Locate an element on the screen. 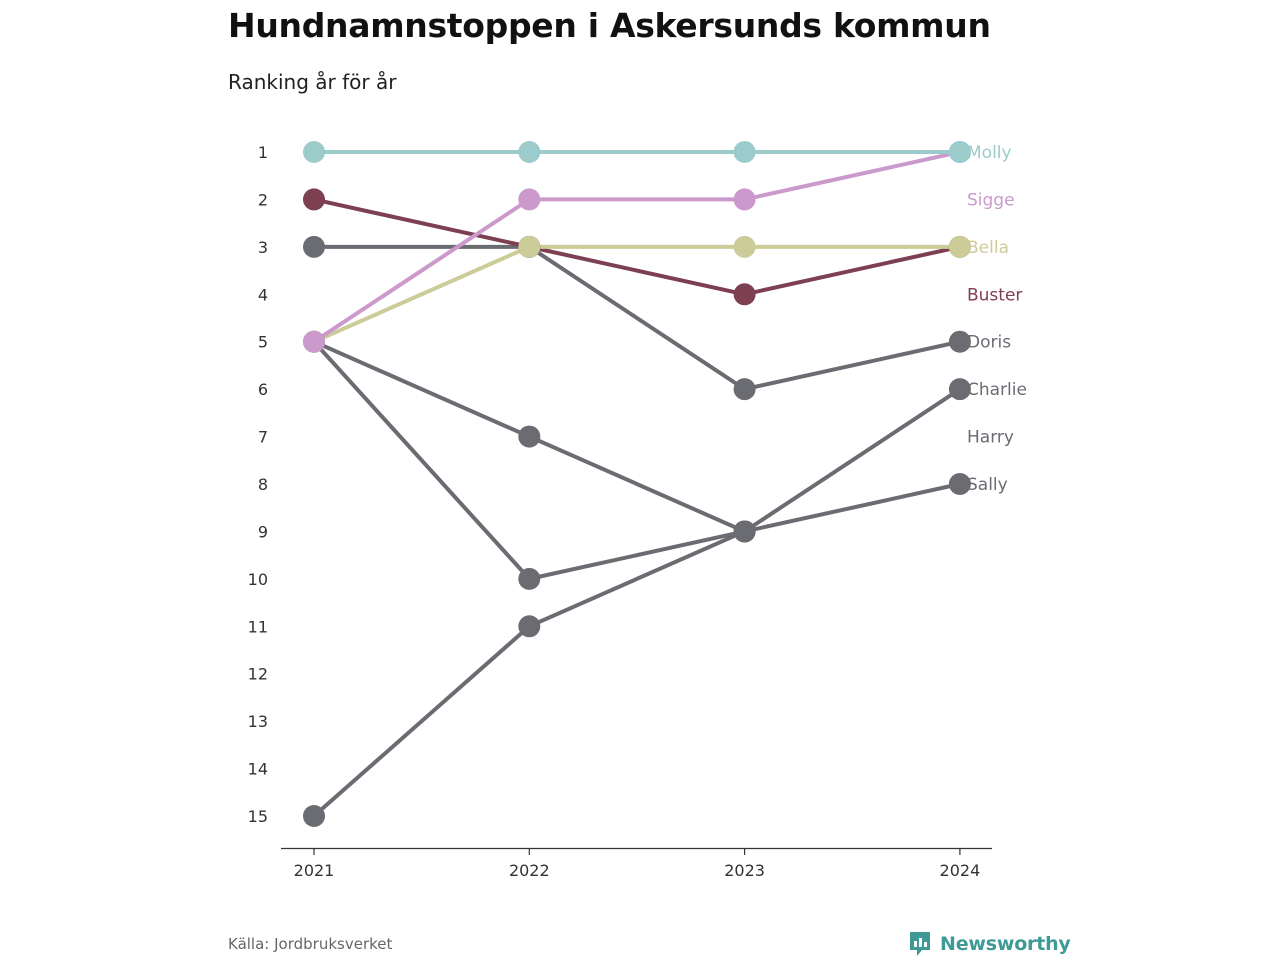 This screenshot has width=1280, height=960. x-tick-label-2022: 2022 is located at coordinates (529, 870).